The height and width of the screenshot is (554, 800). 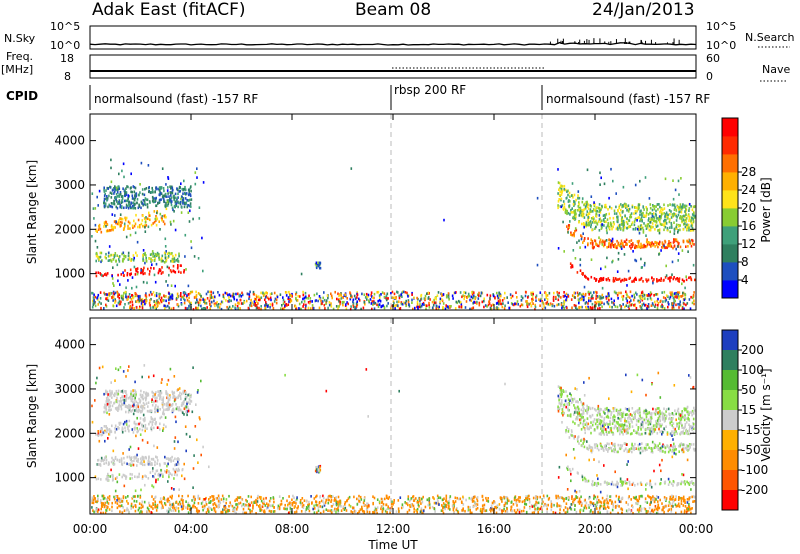 What do you see at coordinates (393, 66) in the screenshot?
I see `freq-panel-frame` at bounding box center [393, 66].